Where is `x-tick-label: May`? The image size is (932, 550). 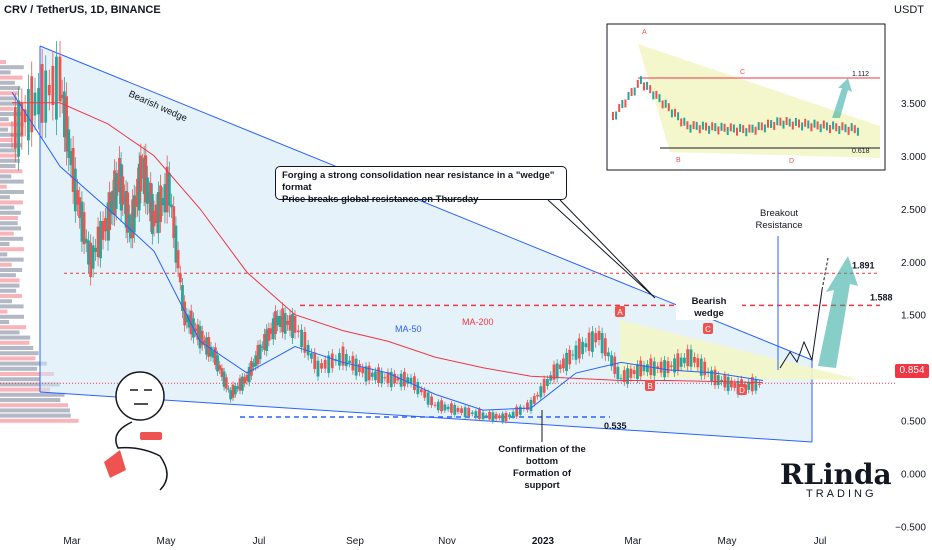
x-tick-label: May is located at coordinates (727, 541).